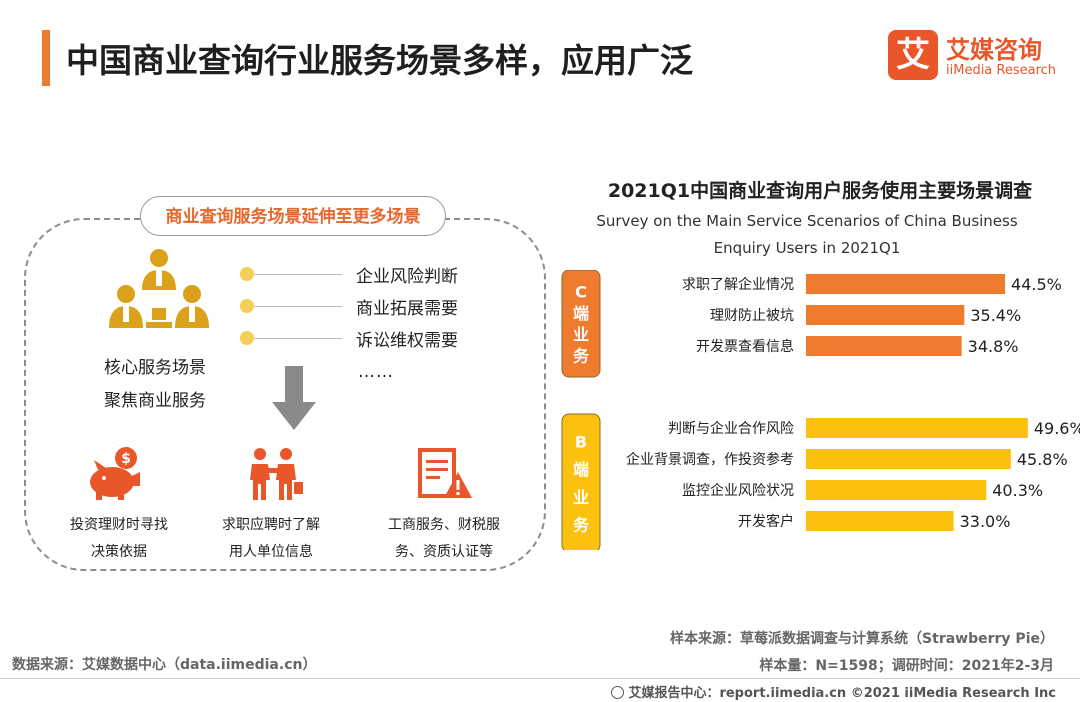 This screenshot has width=1080, height=702. What do you see at coordinates (271, 538) in the screenshot?
I see `sub-scene-label: 求职应聘时了解 用人单位信息` at bounding box center [271, 538].